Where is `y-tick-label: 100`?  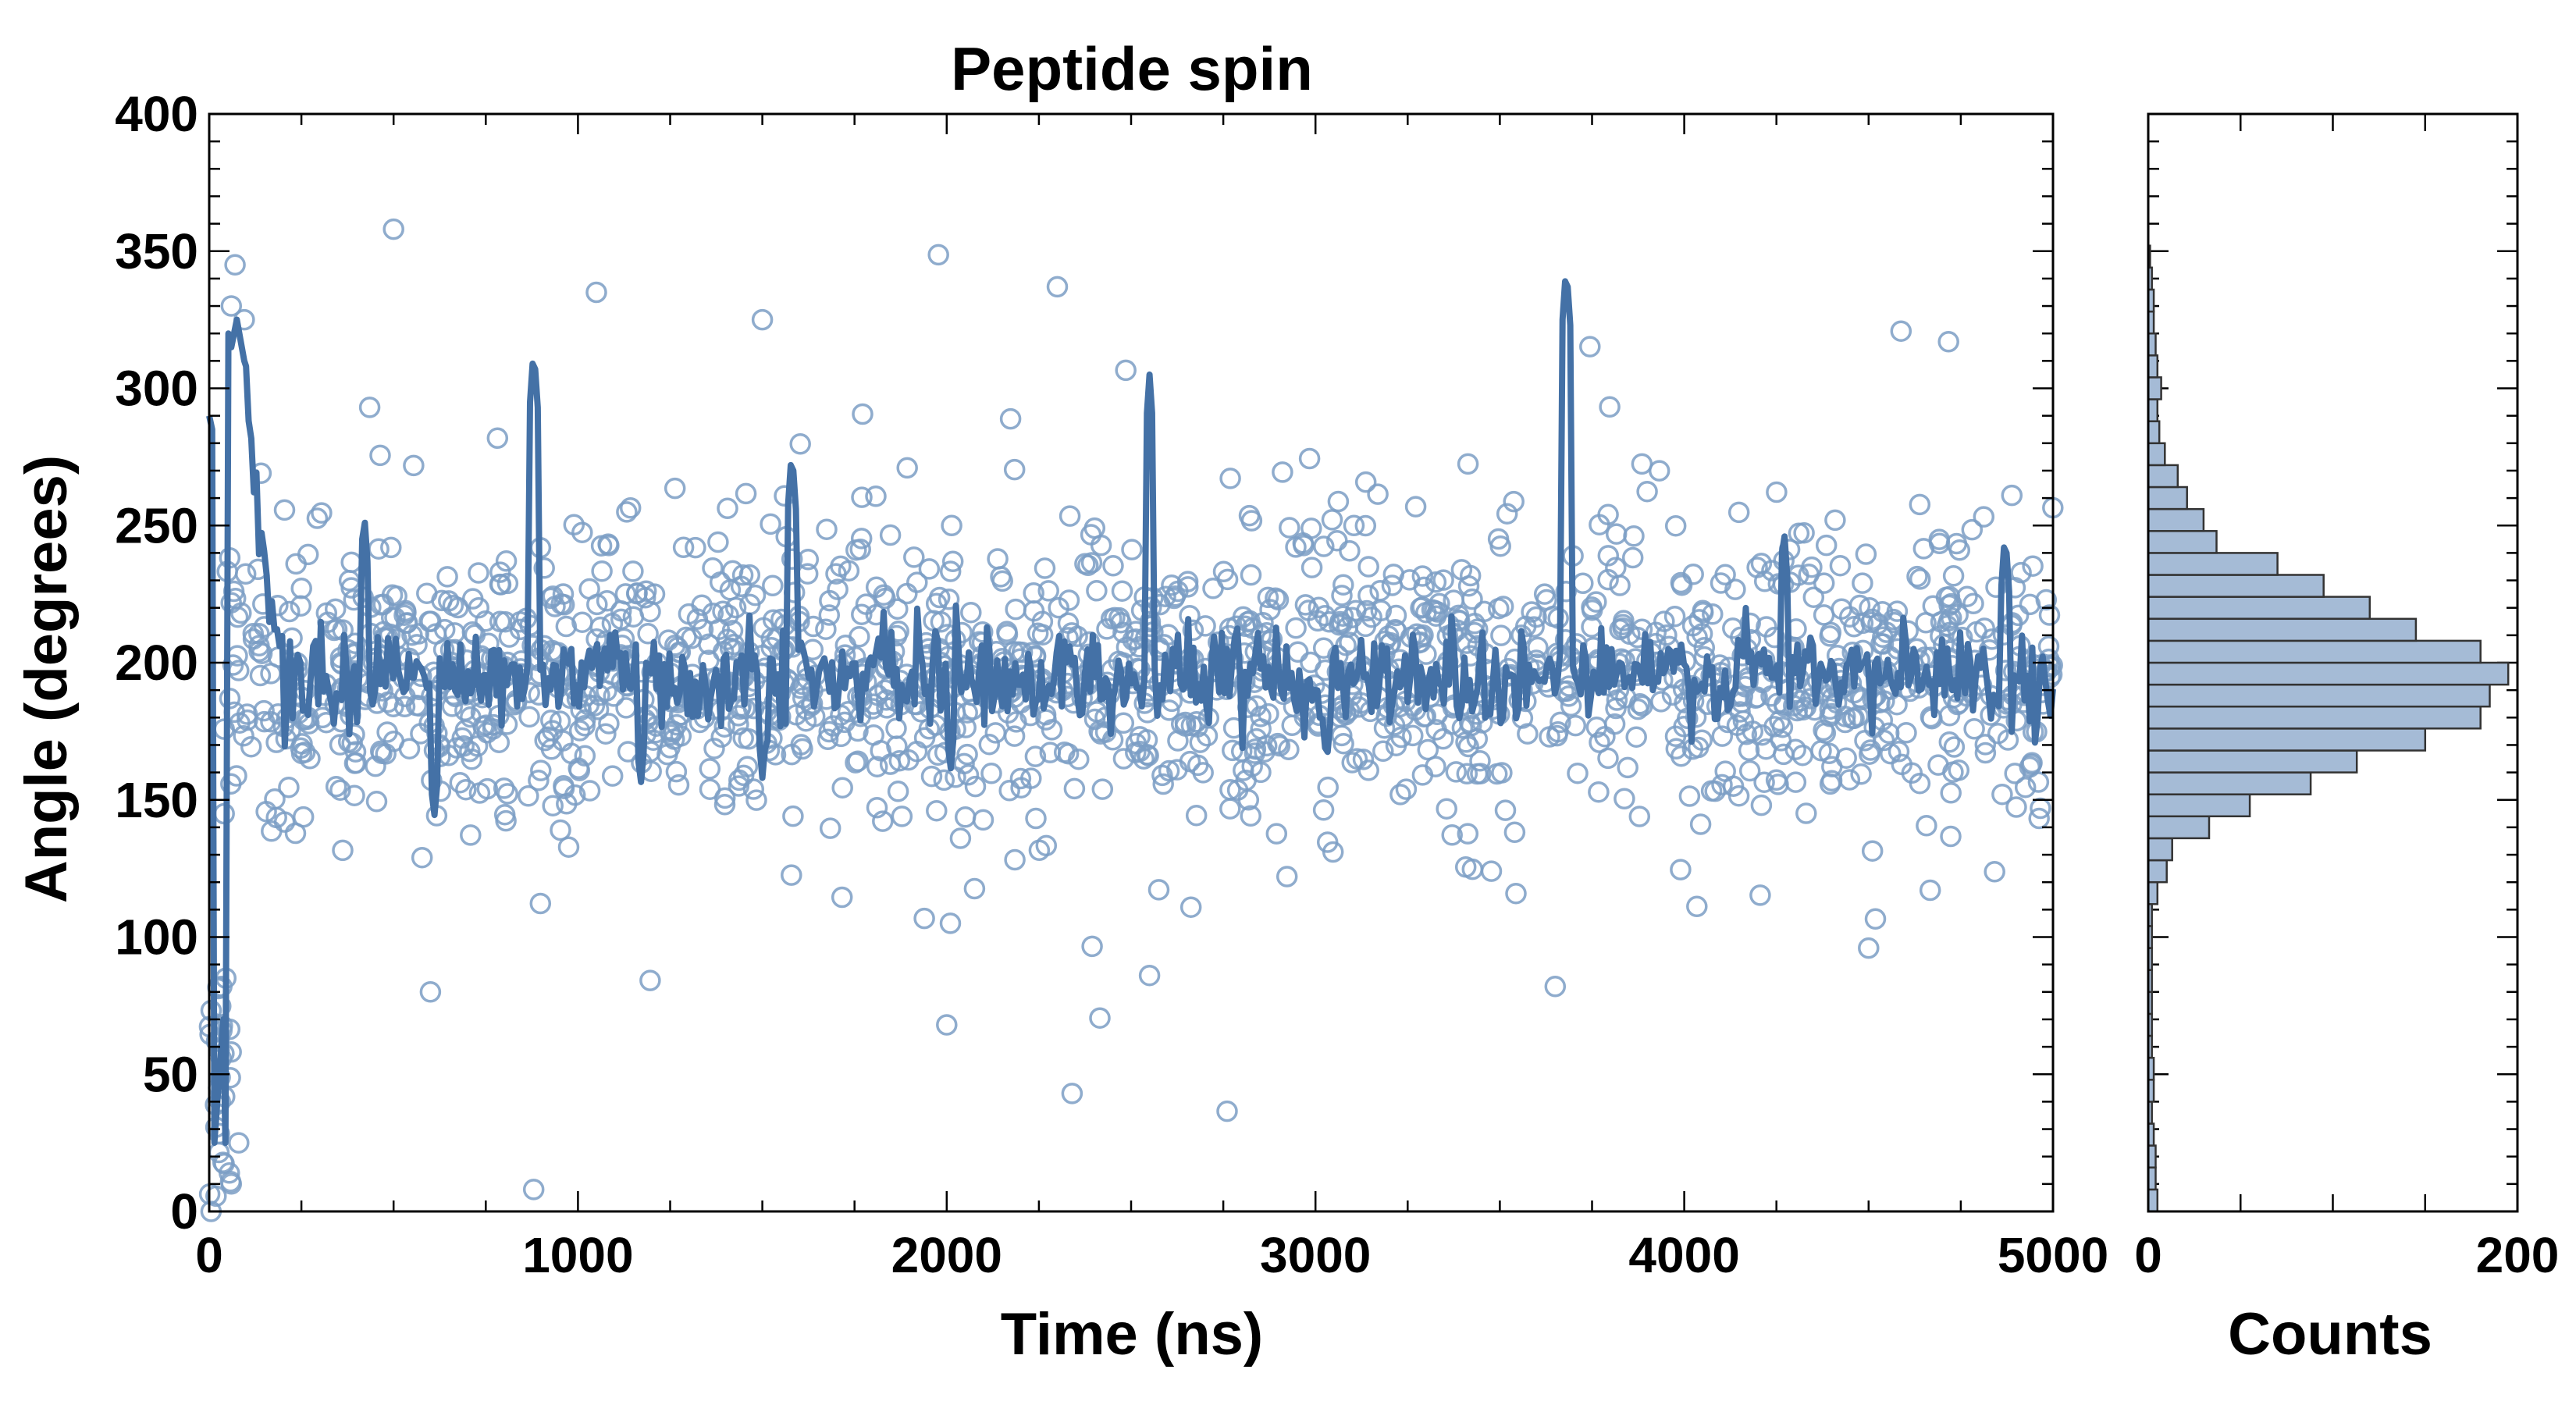 y-tick-label: 100 is located at coordinates (156, 938).